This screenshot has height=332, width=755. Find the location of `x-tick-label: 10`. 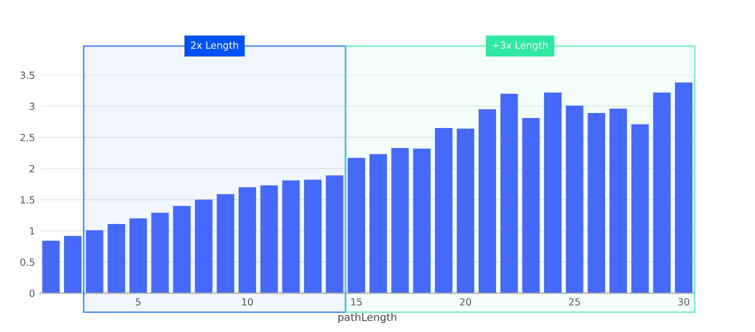

x-tick-label: 10 is located at coordinates (247, 302).